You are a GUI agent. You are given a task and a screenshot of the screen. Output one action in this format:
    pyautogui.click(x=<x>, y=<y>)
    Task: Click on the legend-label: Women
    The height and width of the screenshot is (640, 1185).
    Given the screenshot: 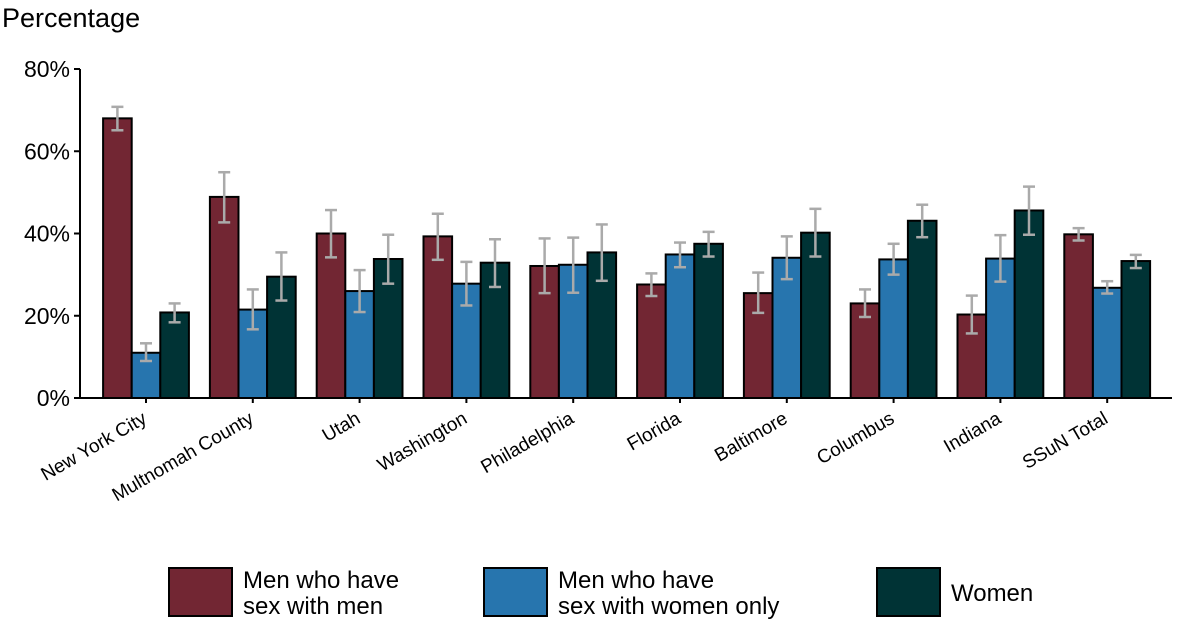 What is the action you would take?
    pyautogui.click(x=992, y=593)
    